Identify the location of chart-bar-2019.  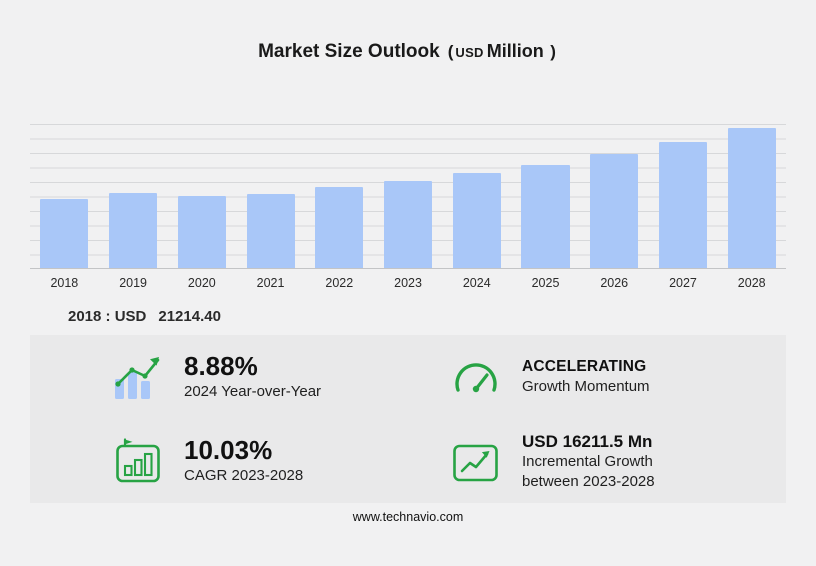
(133, 230).